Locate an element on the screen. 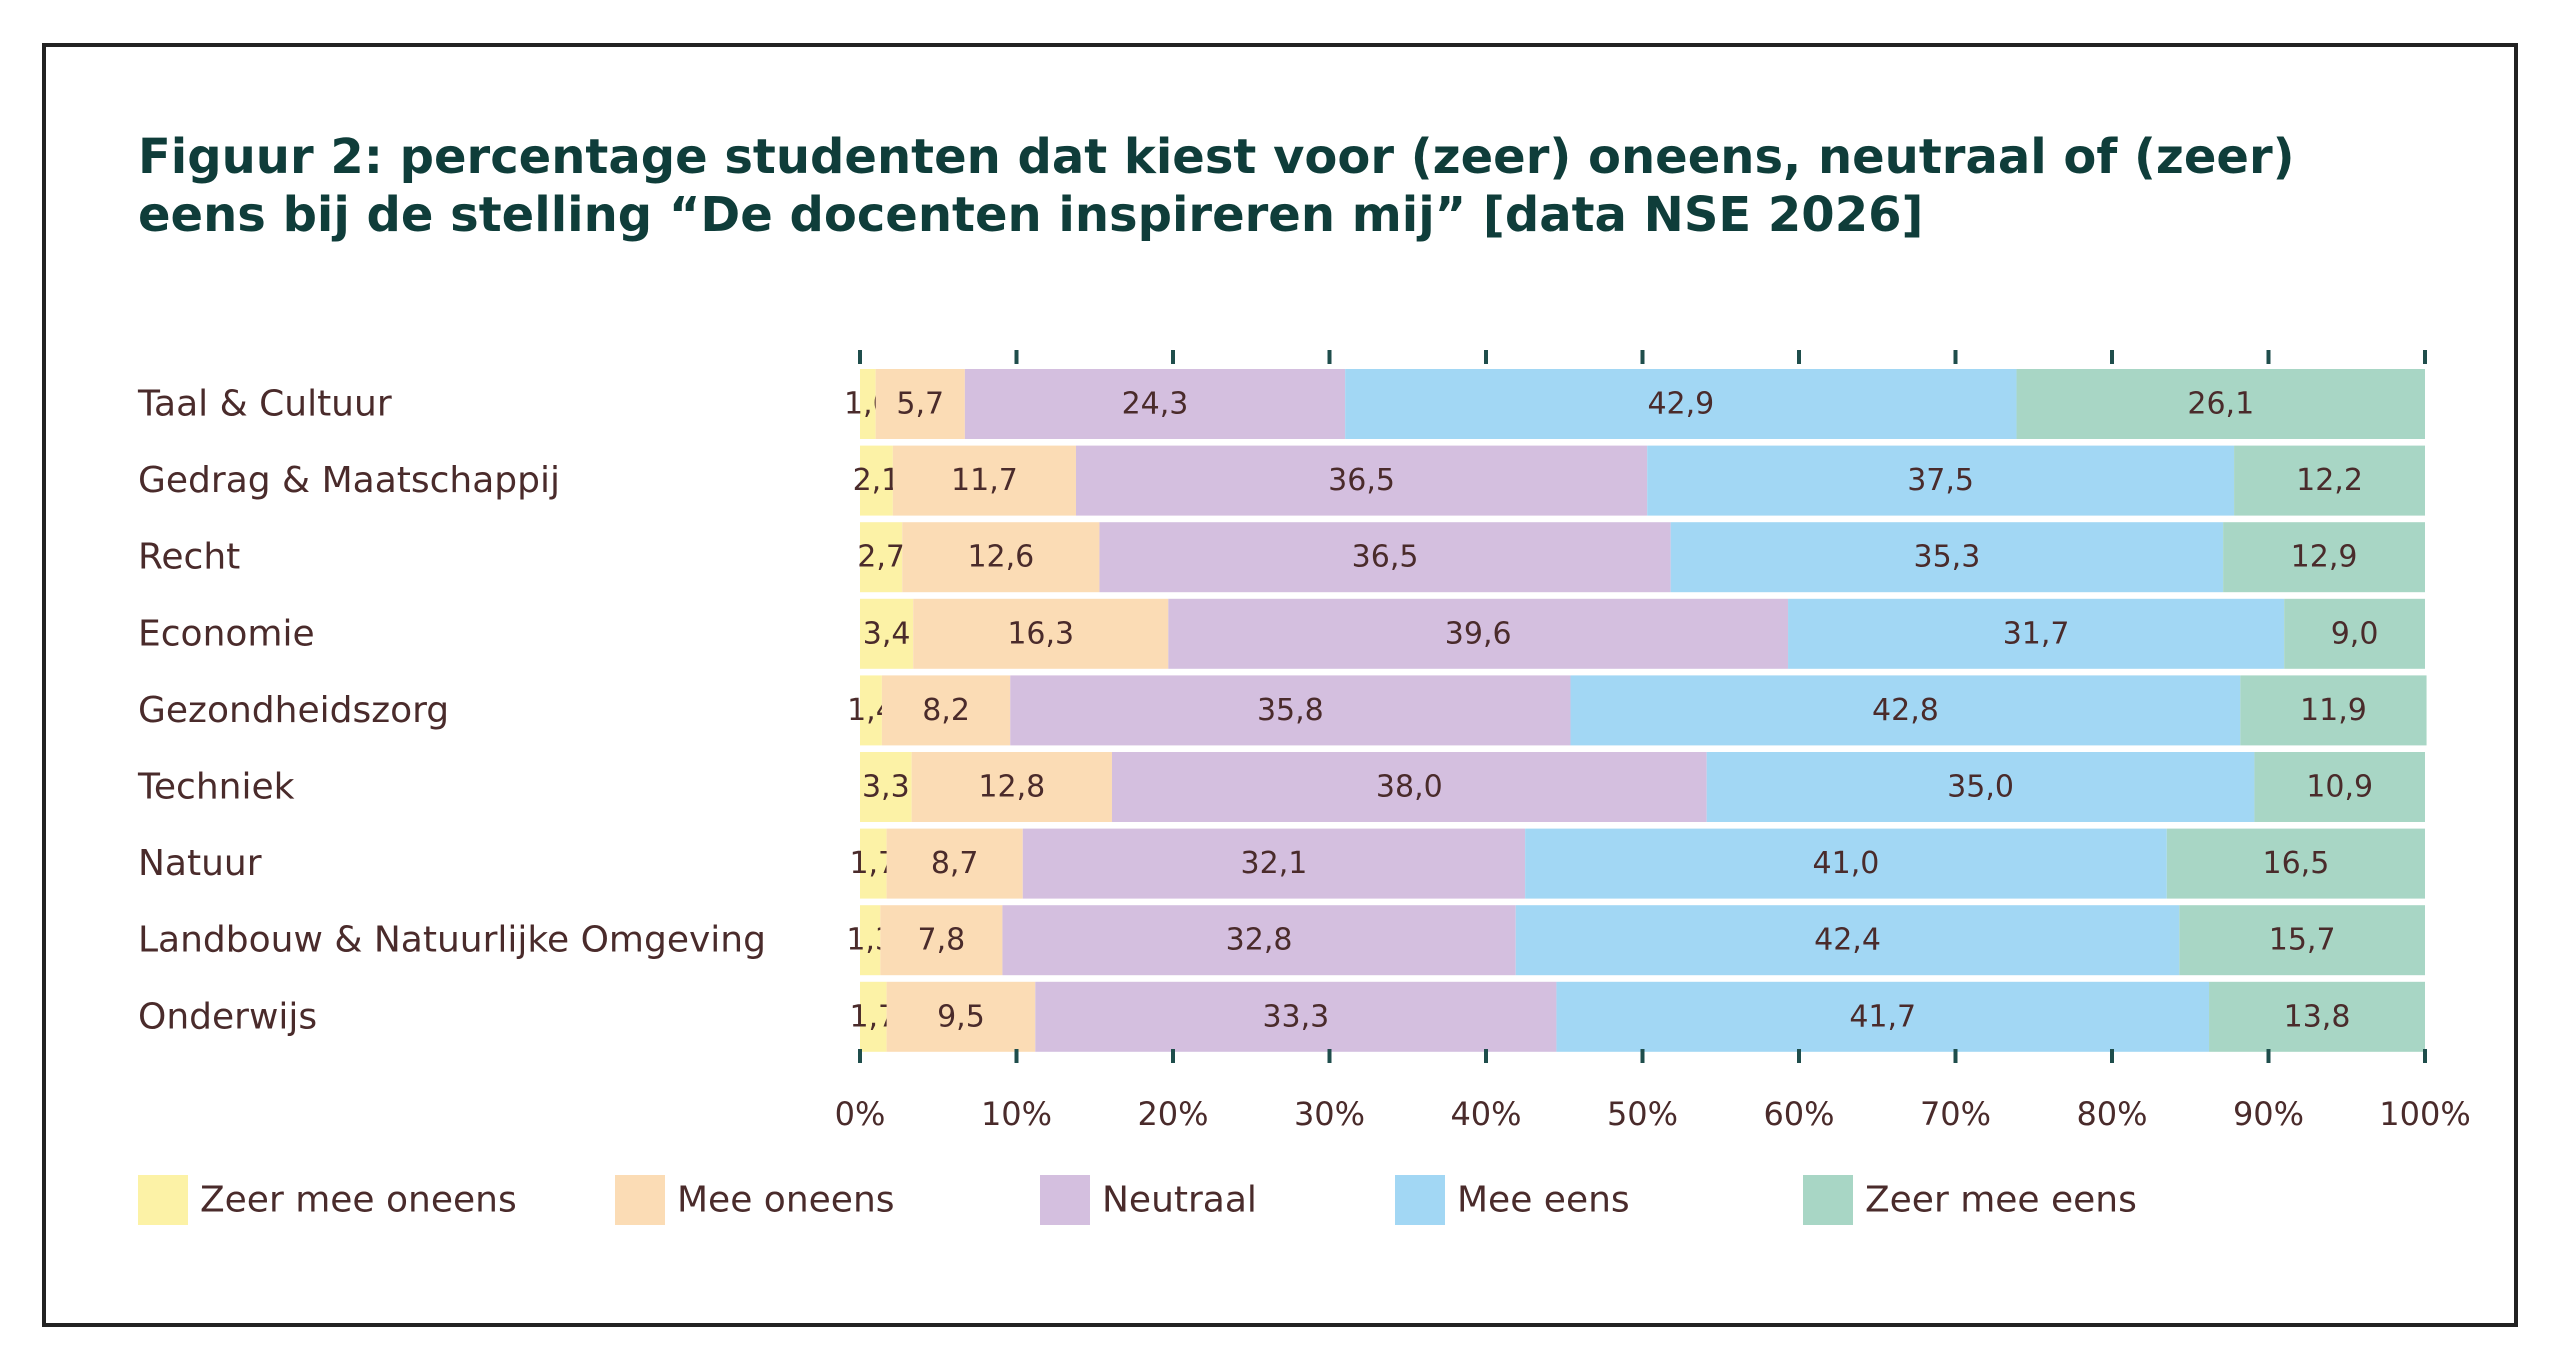  legend-label: Zeer mee eens is located at coordinates (2001, 1200).